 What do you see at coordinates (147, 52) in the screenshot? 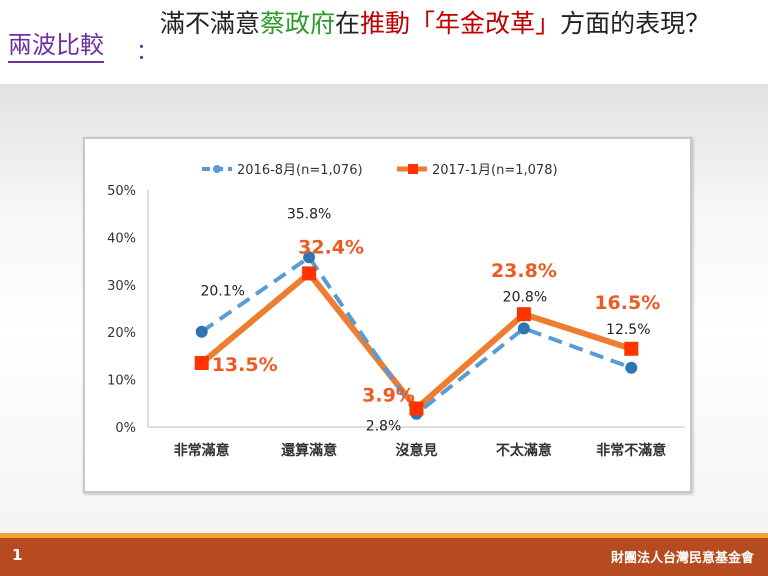
I see `label-colon: ：` at bounding box center [147, 52].